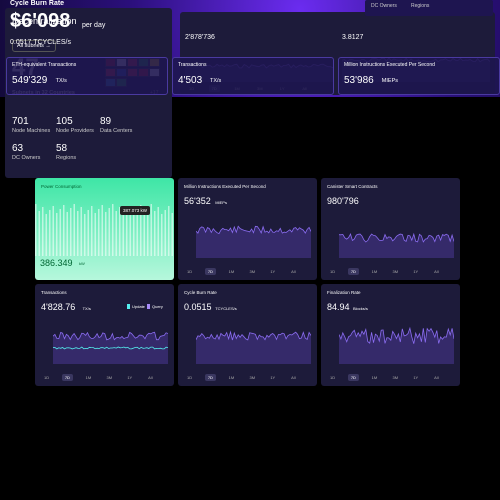 The height and width of the screenshot is (500, 500). I want to click on card-title: Transactions, so click(192, 65).